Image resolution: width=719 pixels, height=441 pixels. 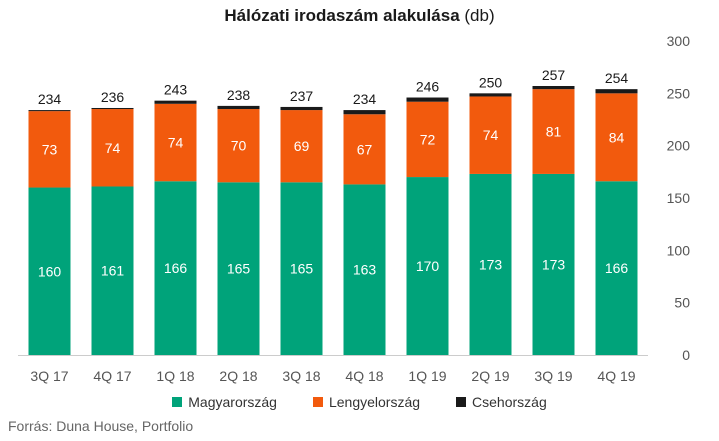 I want to click on segment-value-label: 72, so click(x=428, y=139).